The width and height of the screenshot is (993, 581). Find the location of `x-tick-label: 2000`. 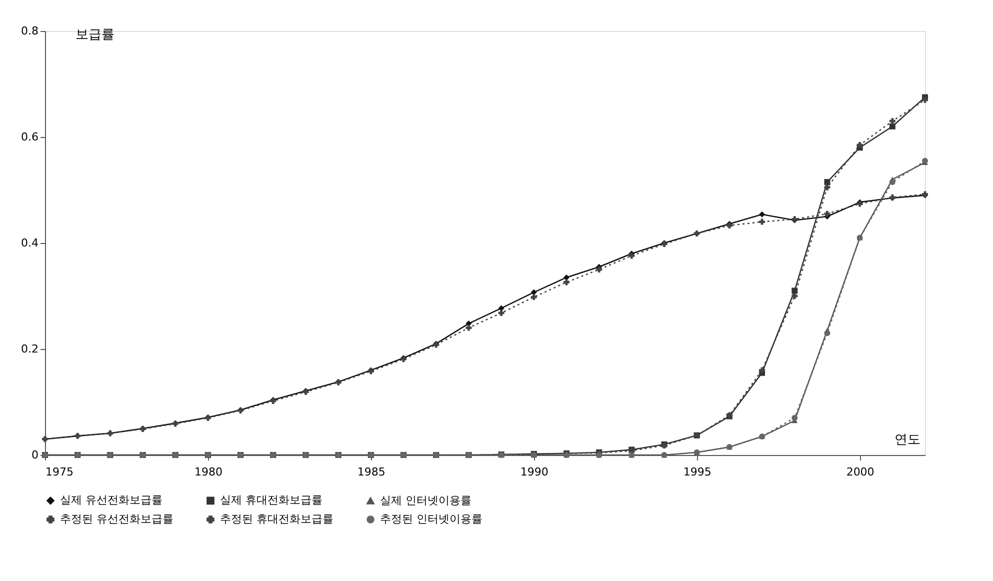

x-tick-label: 2000 is located at coordinates (860, 472).